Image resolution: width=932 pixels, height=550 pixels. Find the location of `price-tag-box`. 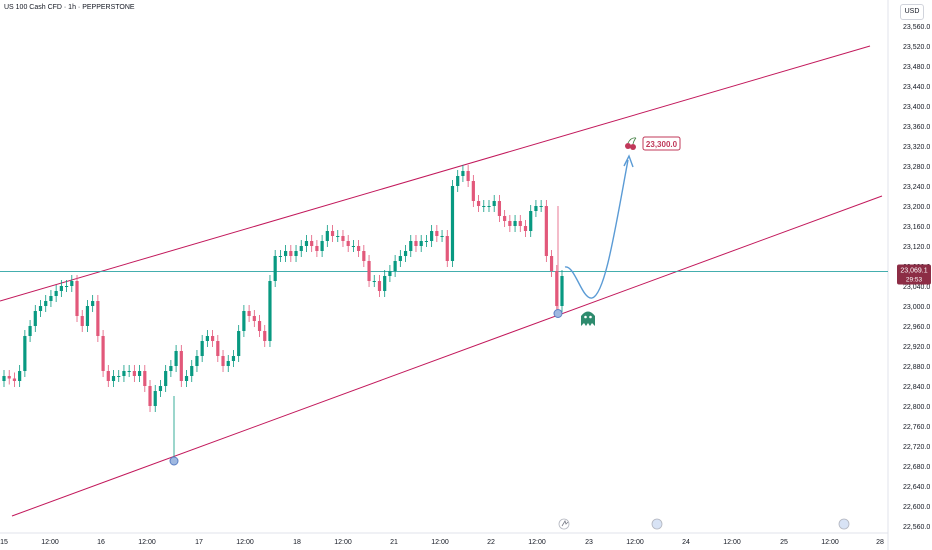

price-tag-box is located at coordinates (914, 274).